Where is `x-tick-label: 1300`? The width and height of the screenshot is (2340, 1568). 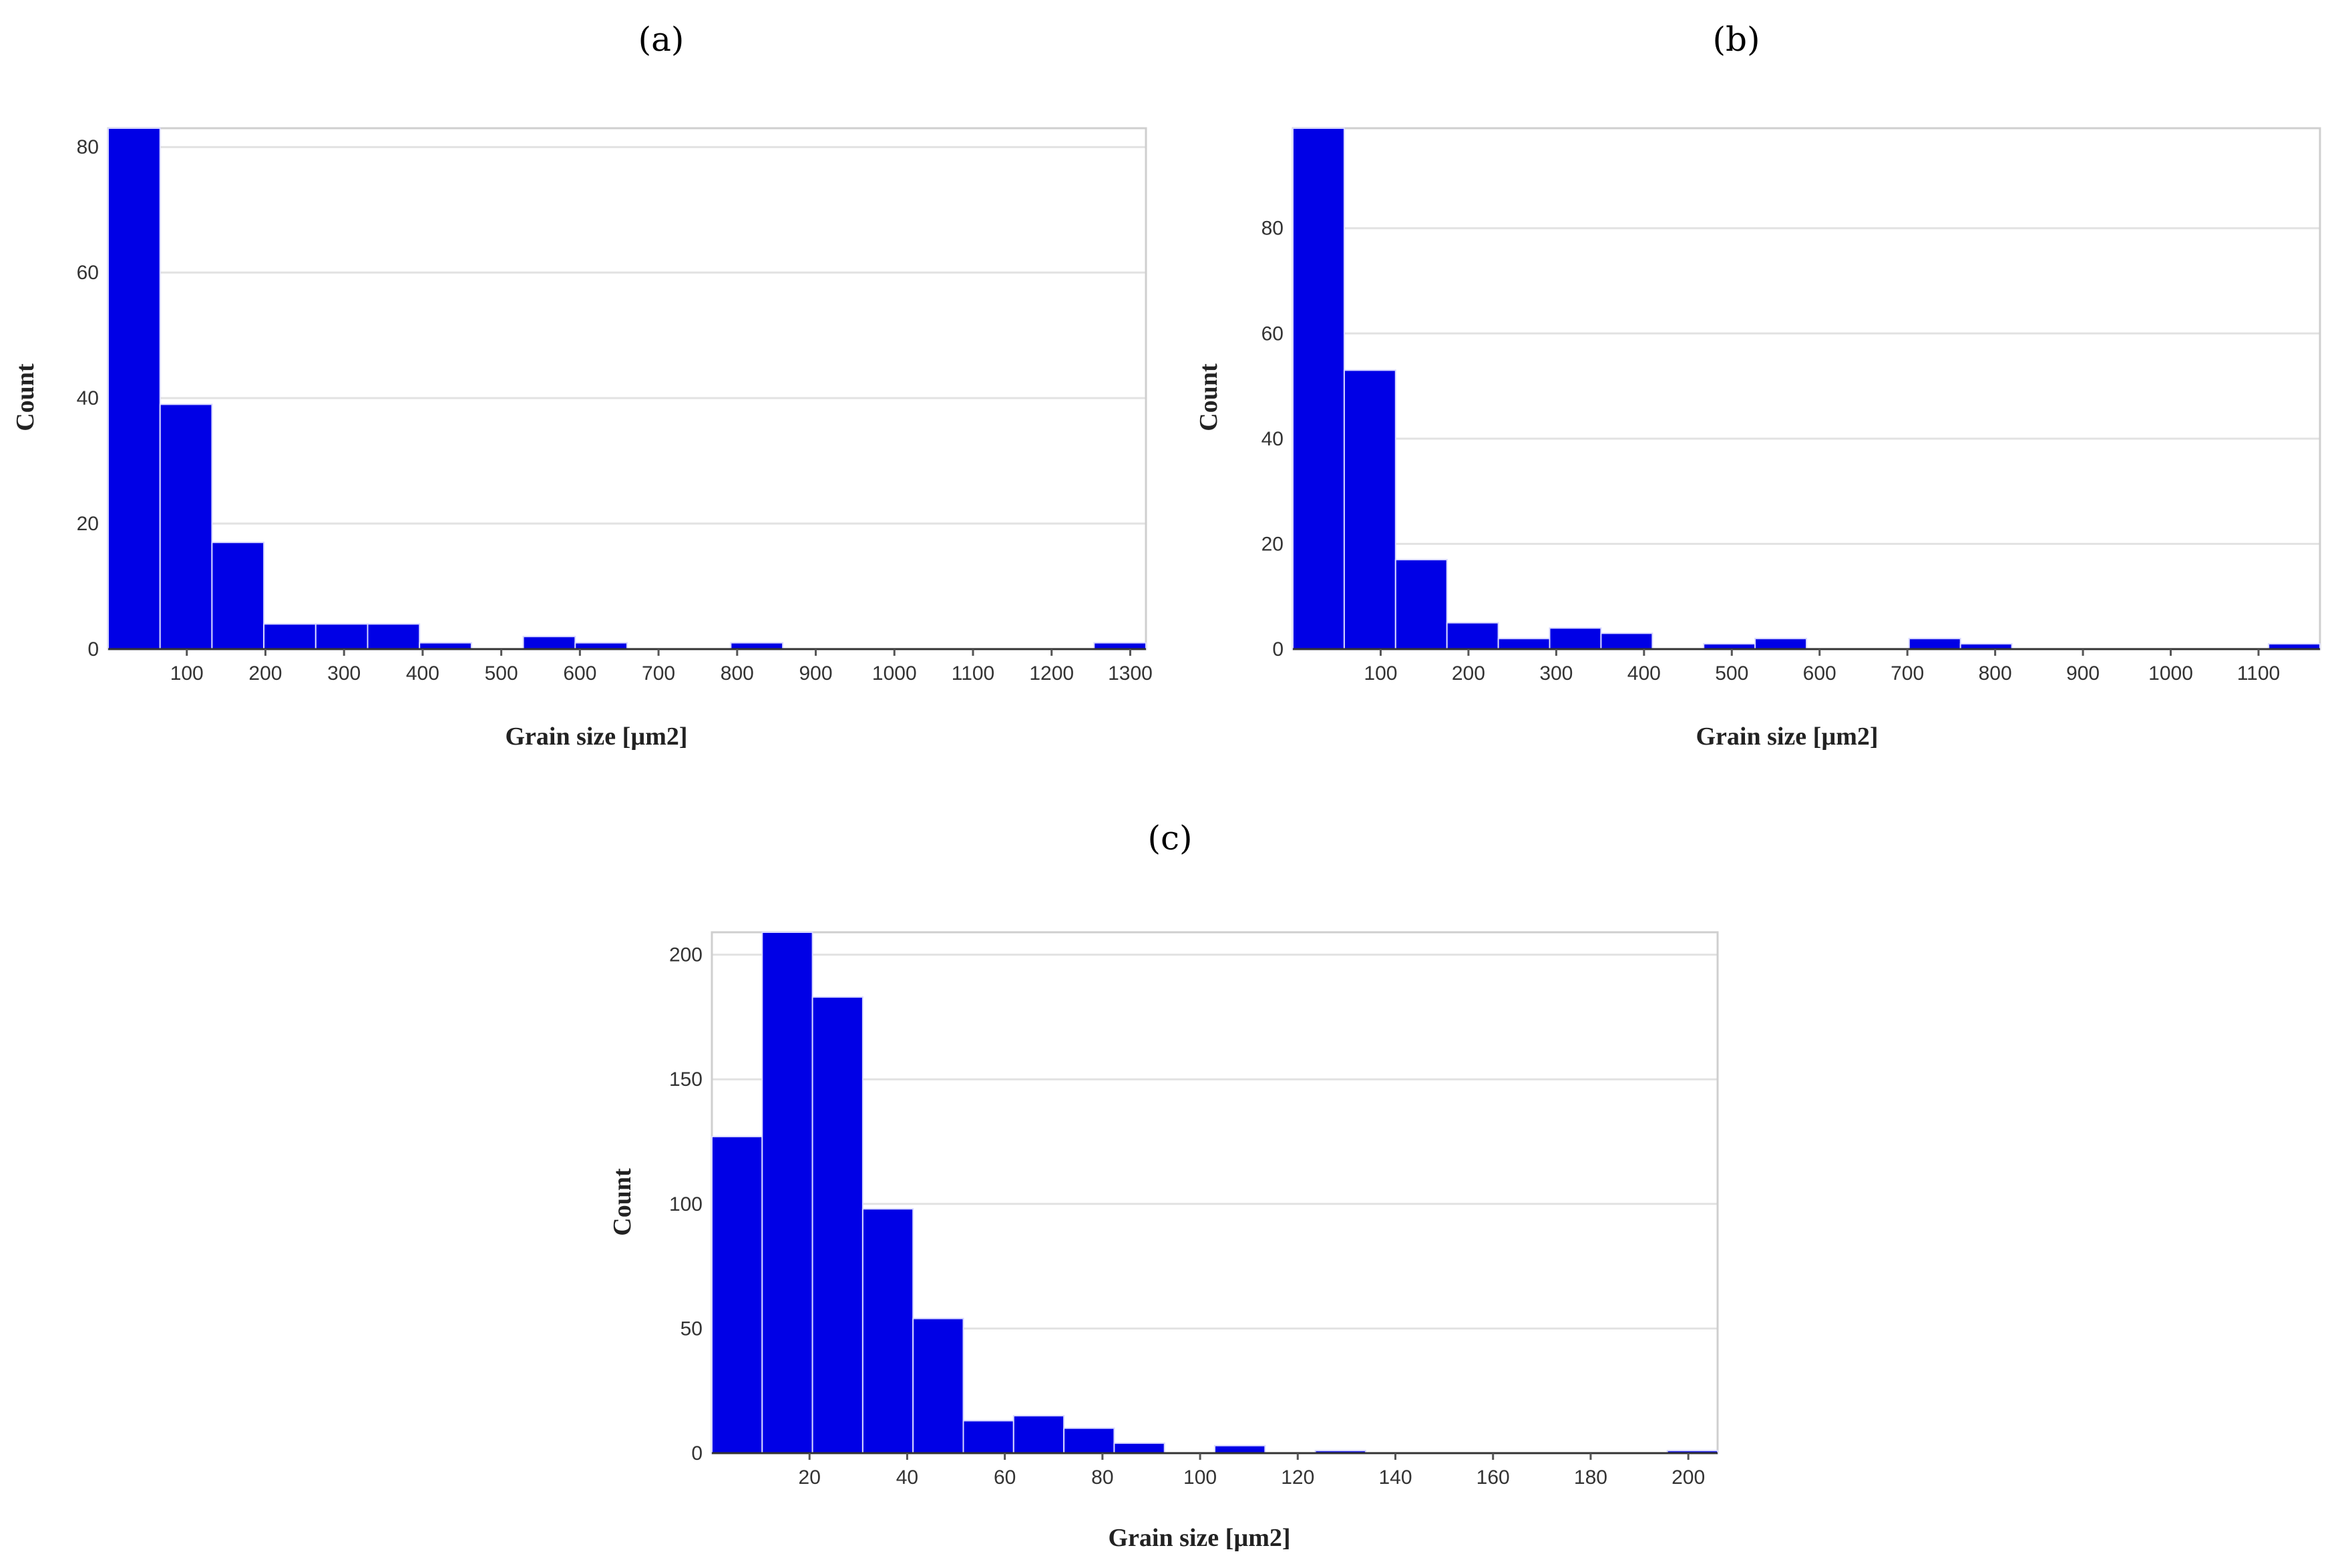 x-tick-label: 1300 is located at coordinates (1130, 673).